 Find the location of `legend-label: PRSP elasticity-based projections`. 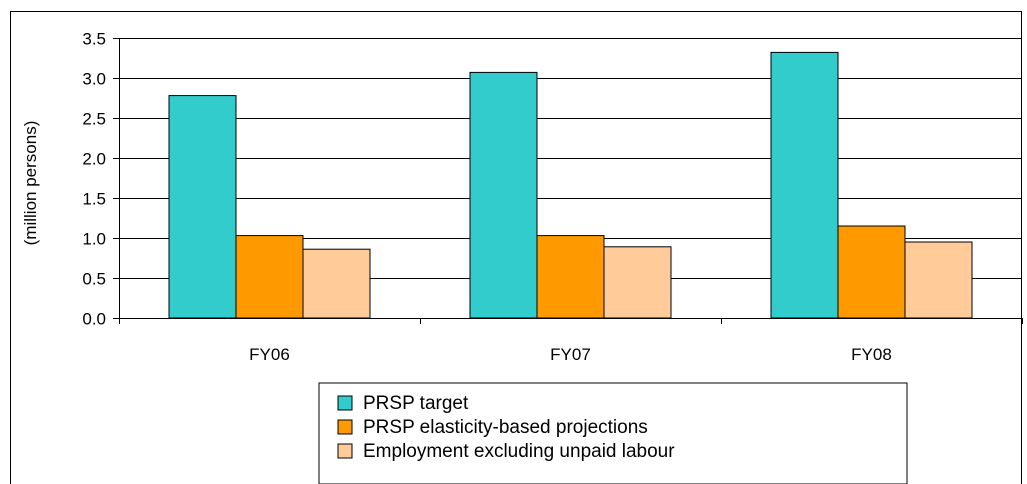

legend-label: PRSP elasticity-based projections is located at coordinates (505, 427).